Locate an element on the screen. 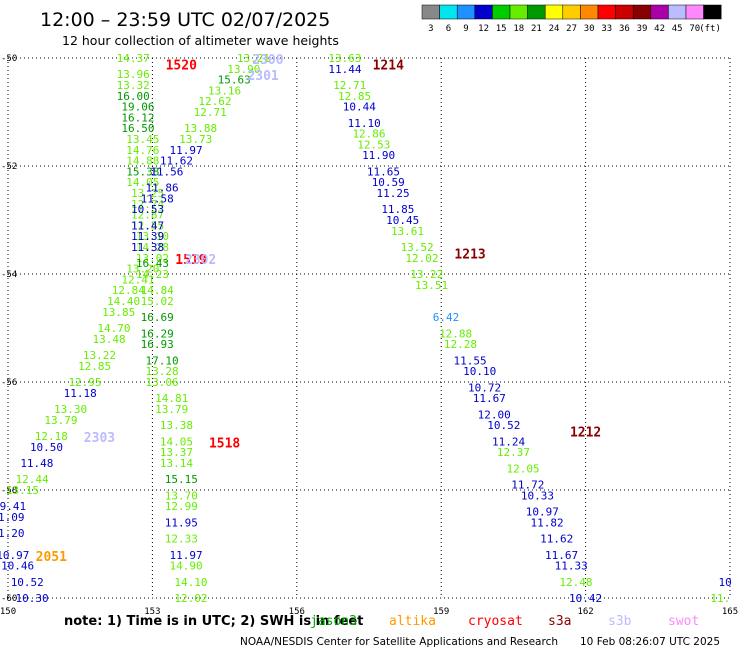 Image resolution: width=740 pixels, height=650 pixels. swh-point: 15.02 is located at coordinates (157, 301).